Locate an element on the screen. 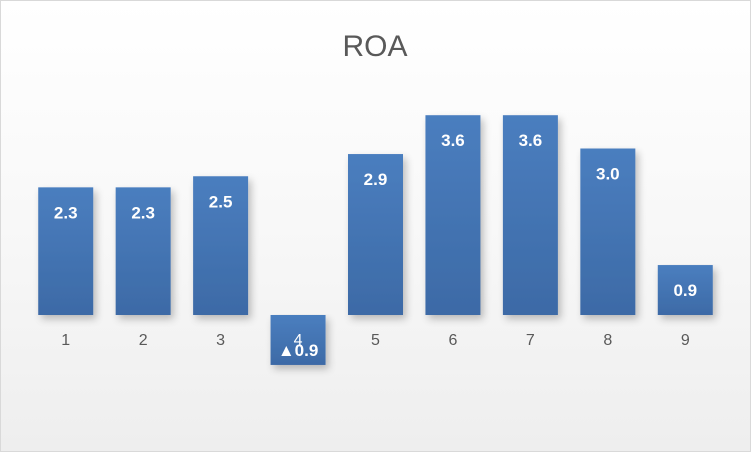 Image resolution: width=751 pixels, height=452 pixels. data-label: 0.9 is located at coordinates (685, 290).